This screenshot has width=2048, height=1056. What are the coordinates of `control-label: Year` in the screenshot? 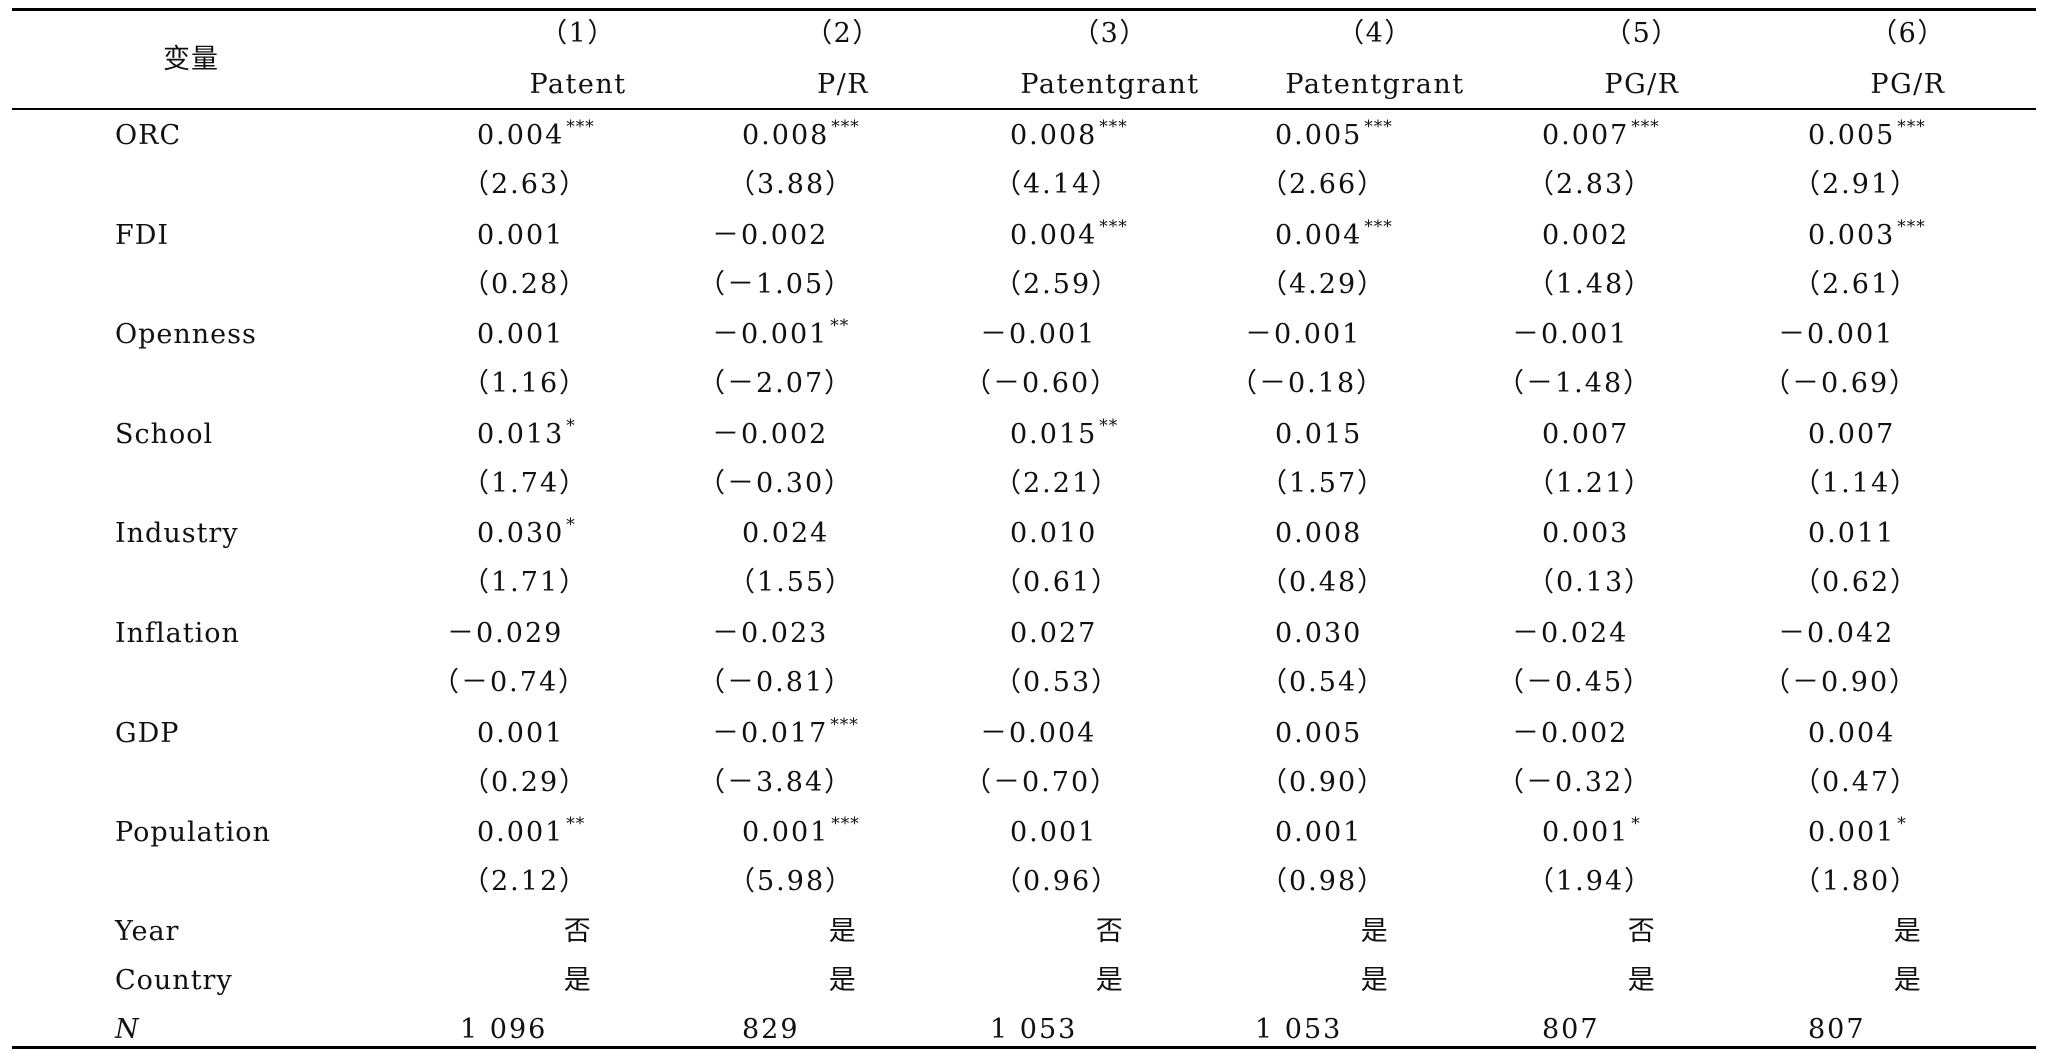 It's located at (147, 931).